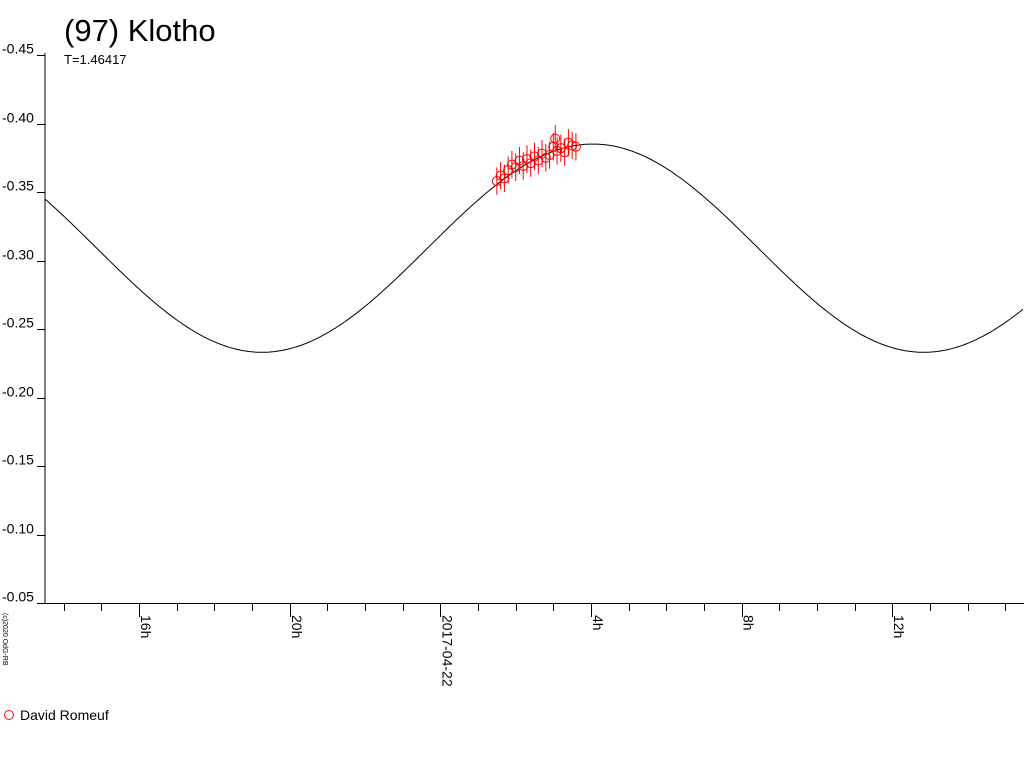  I want to click on y-tick-label: -0.40, so click(18, 118).